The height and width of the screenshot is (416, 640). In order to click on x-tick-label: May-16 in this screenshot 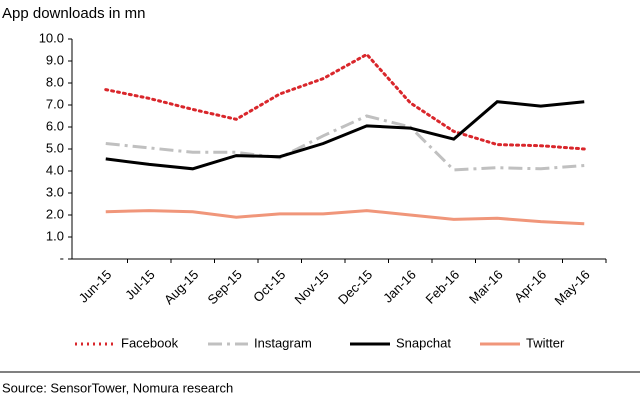, I will do `click(572, 287)`.